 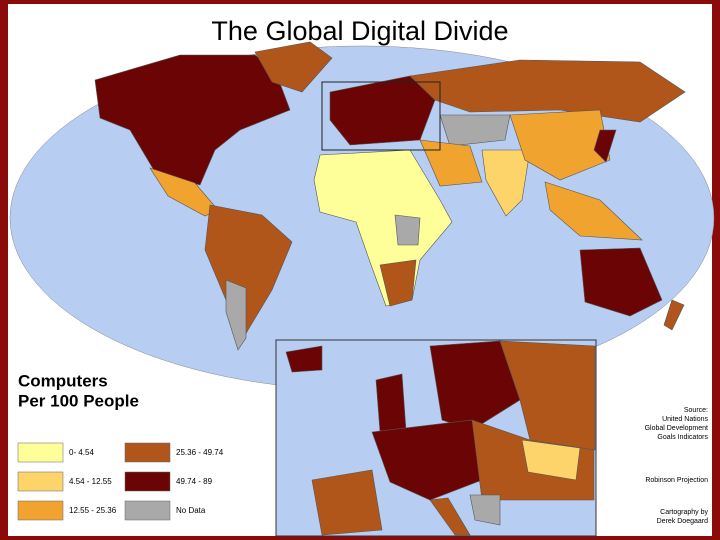 What do you see at coordinates (192, 120) in the screenshot?
I see `north-america` at bounding box center [192, 120].